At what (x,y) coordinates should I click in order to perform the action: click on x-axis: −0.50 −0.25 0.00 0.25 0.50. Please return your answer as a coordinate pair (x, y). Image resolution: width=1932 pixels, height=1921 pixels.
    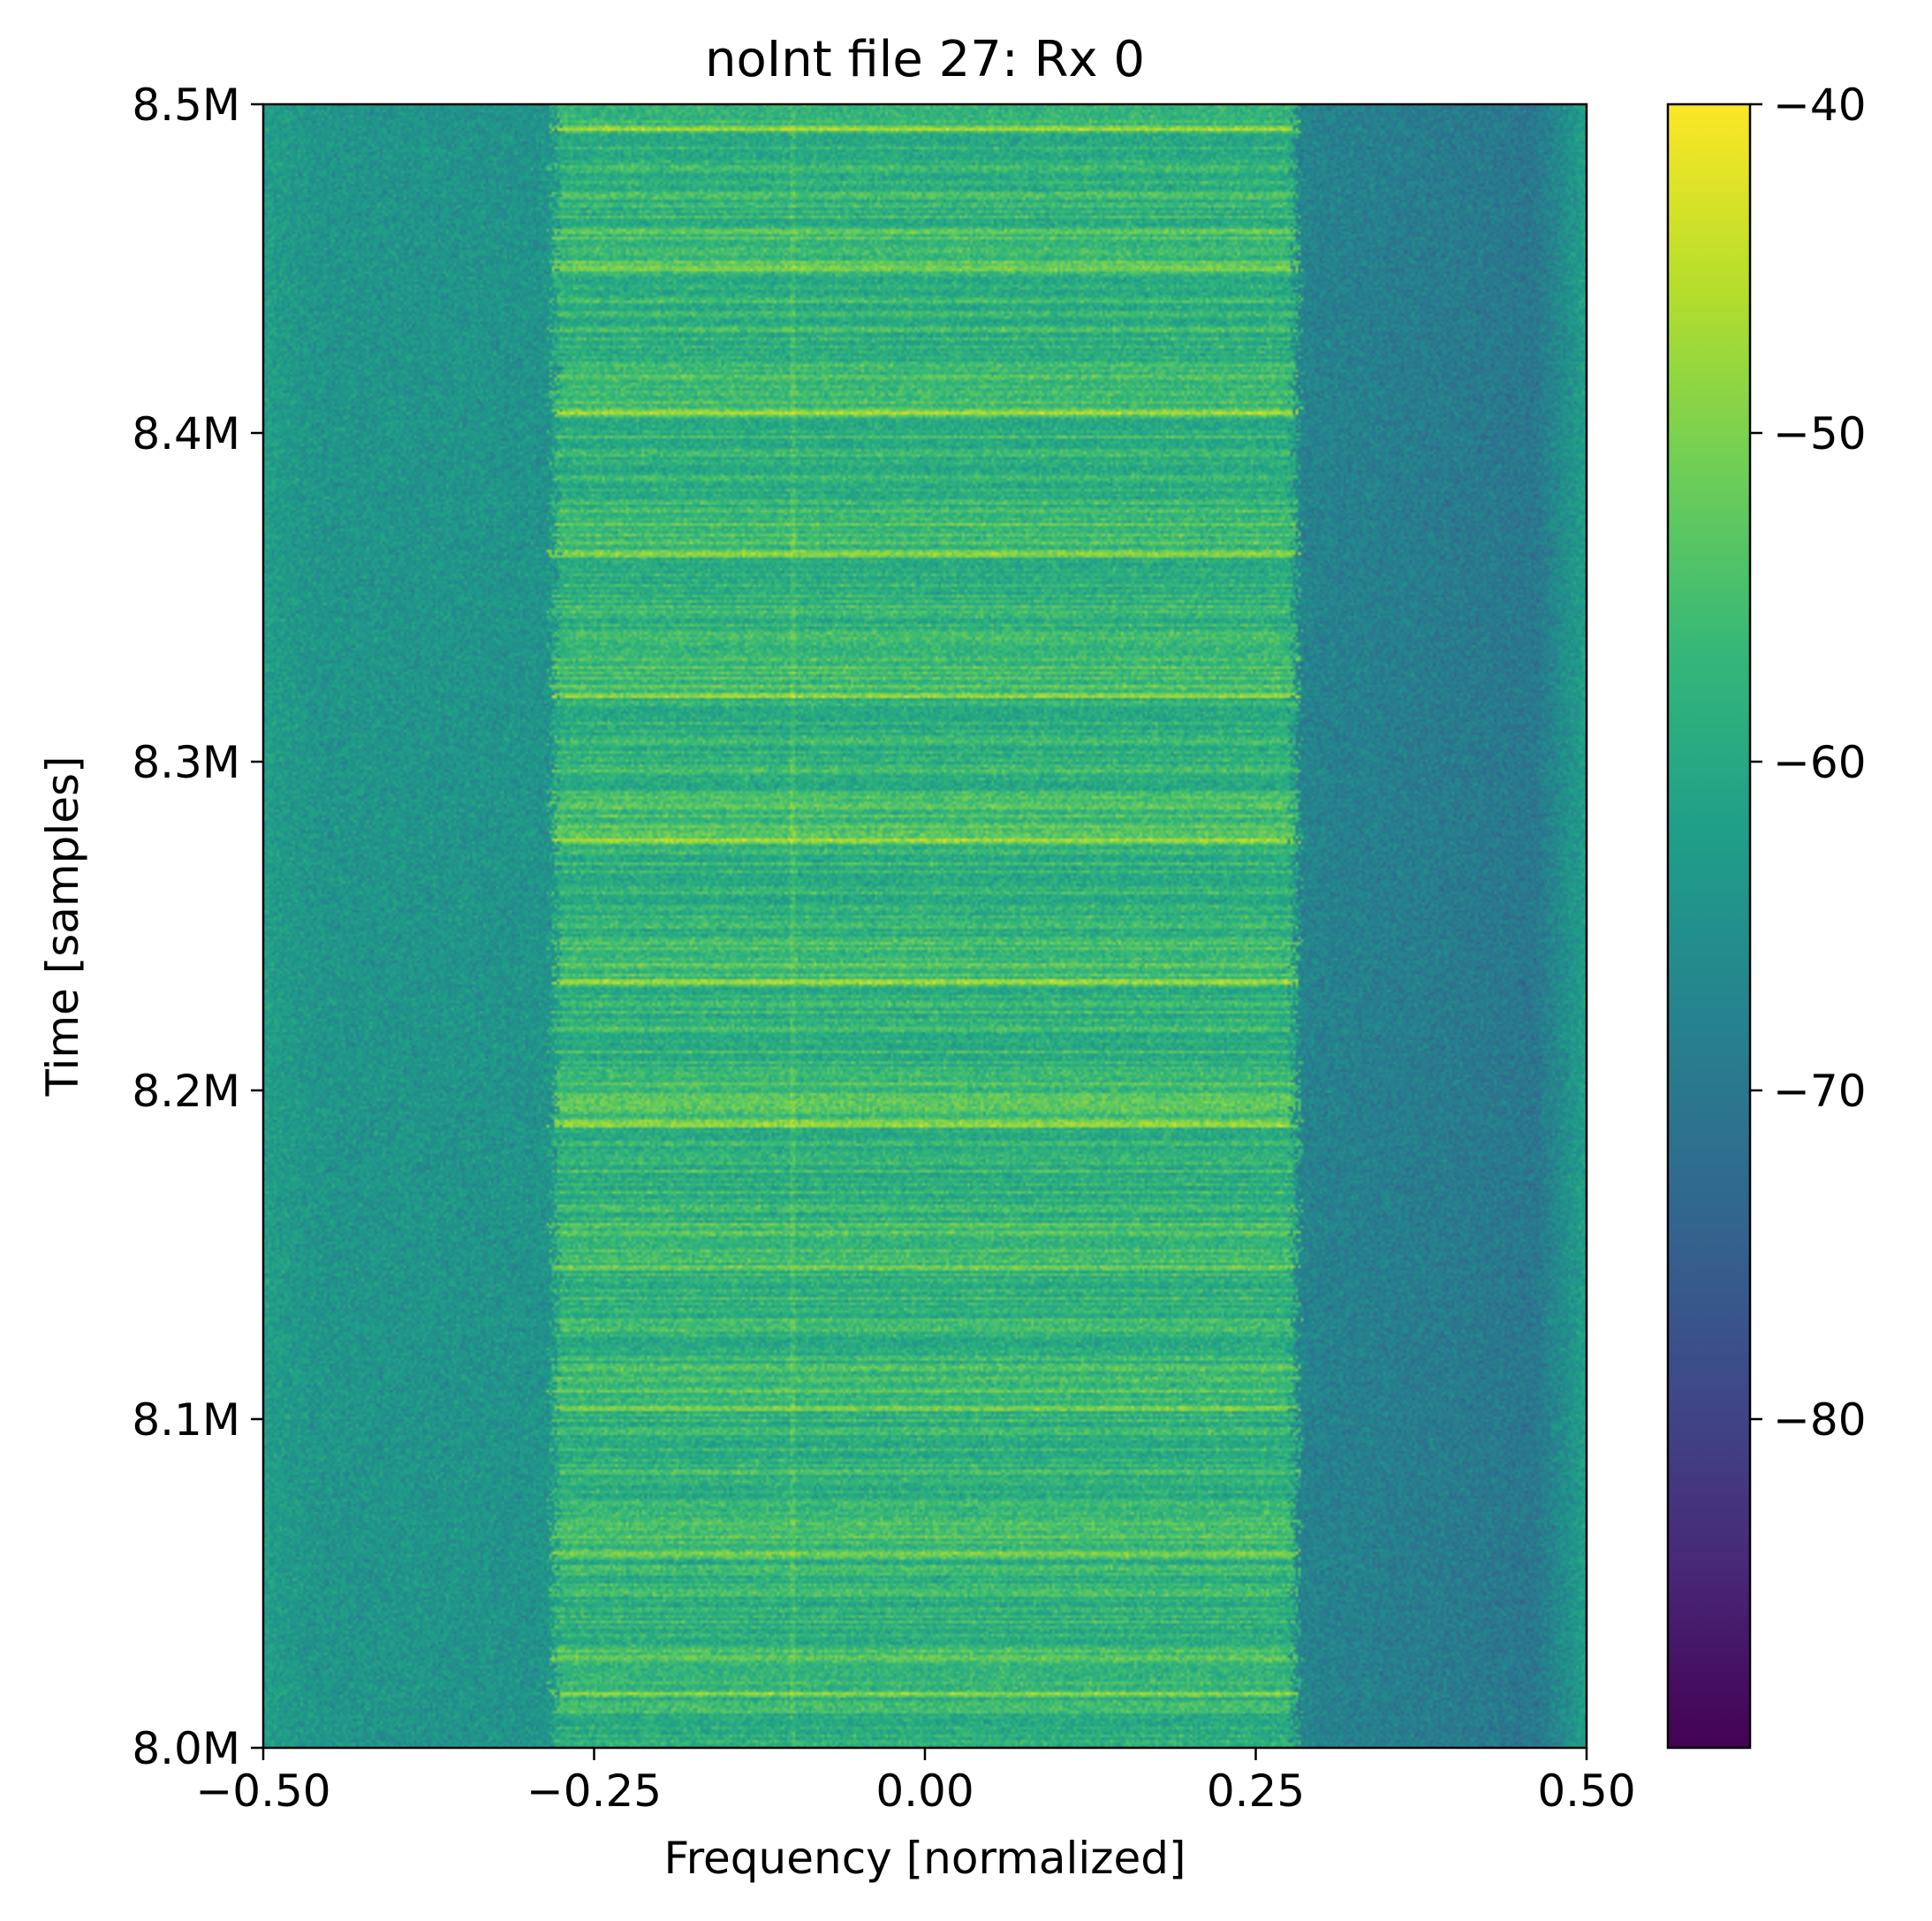
    Looking at the image, I should click on (916, 1782).